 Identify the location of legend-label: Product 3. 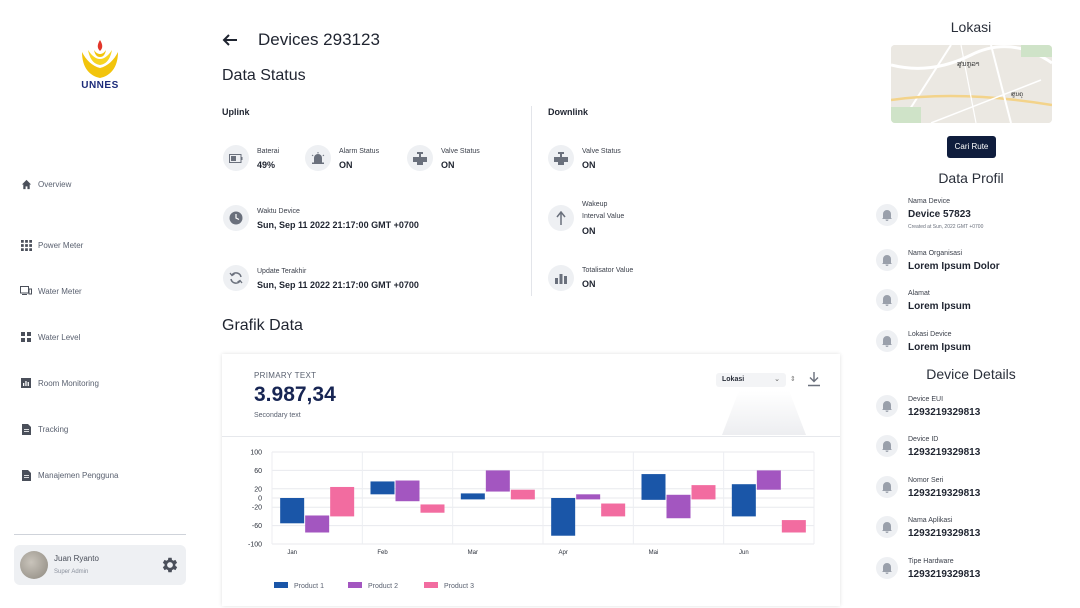
(459, 586).